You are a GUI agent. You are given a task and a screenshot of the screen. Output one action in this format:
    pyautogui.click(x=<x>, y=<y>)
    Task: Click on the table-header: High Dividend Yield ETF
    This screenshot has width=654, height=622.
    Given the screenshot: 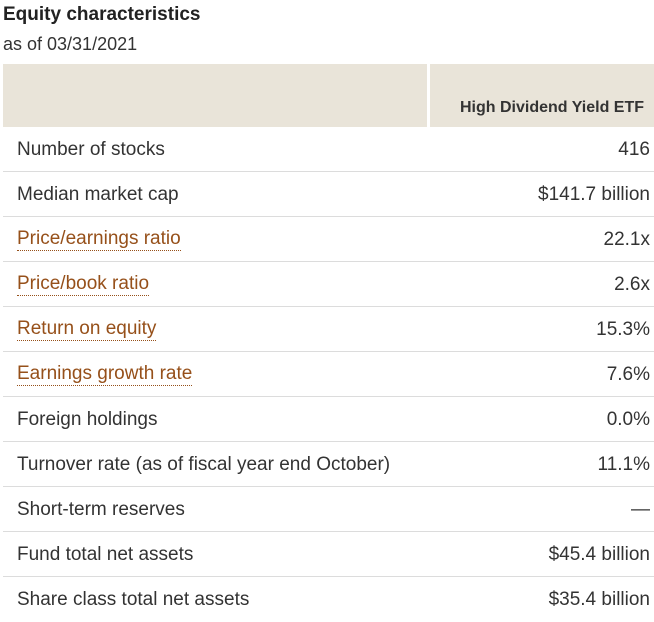 What is the action you would take?
    pyautogui.click(x=328, y=95)
    